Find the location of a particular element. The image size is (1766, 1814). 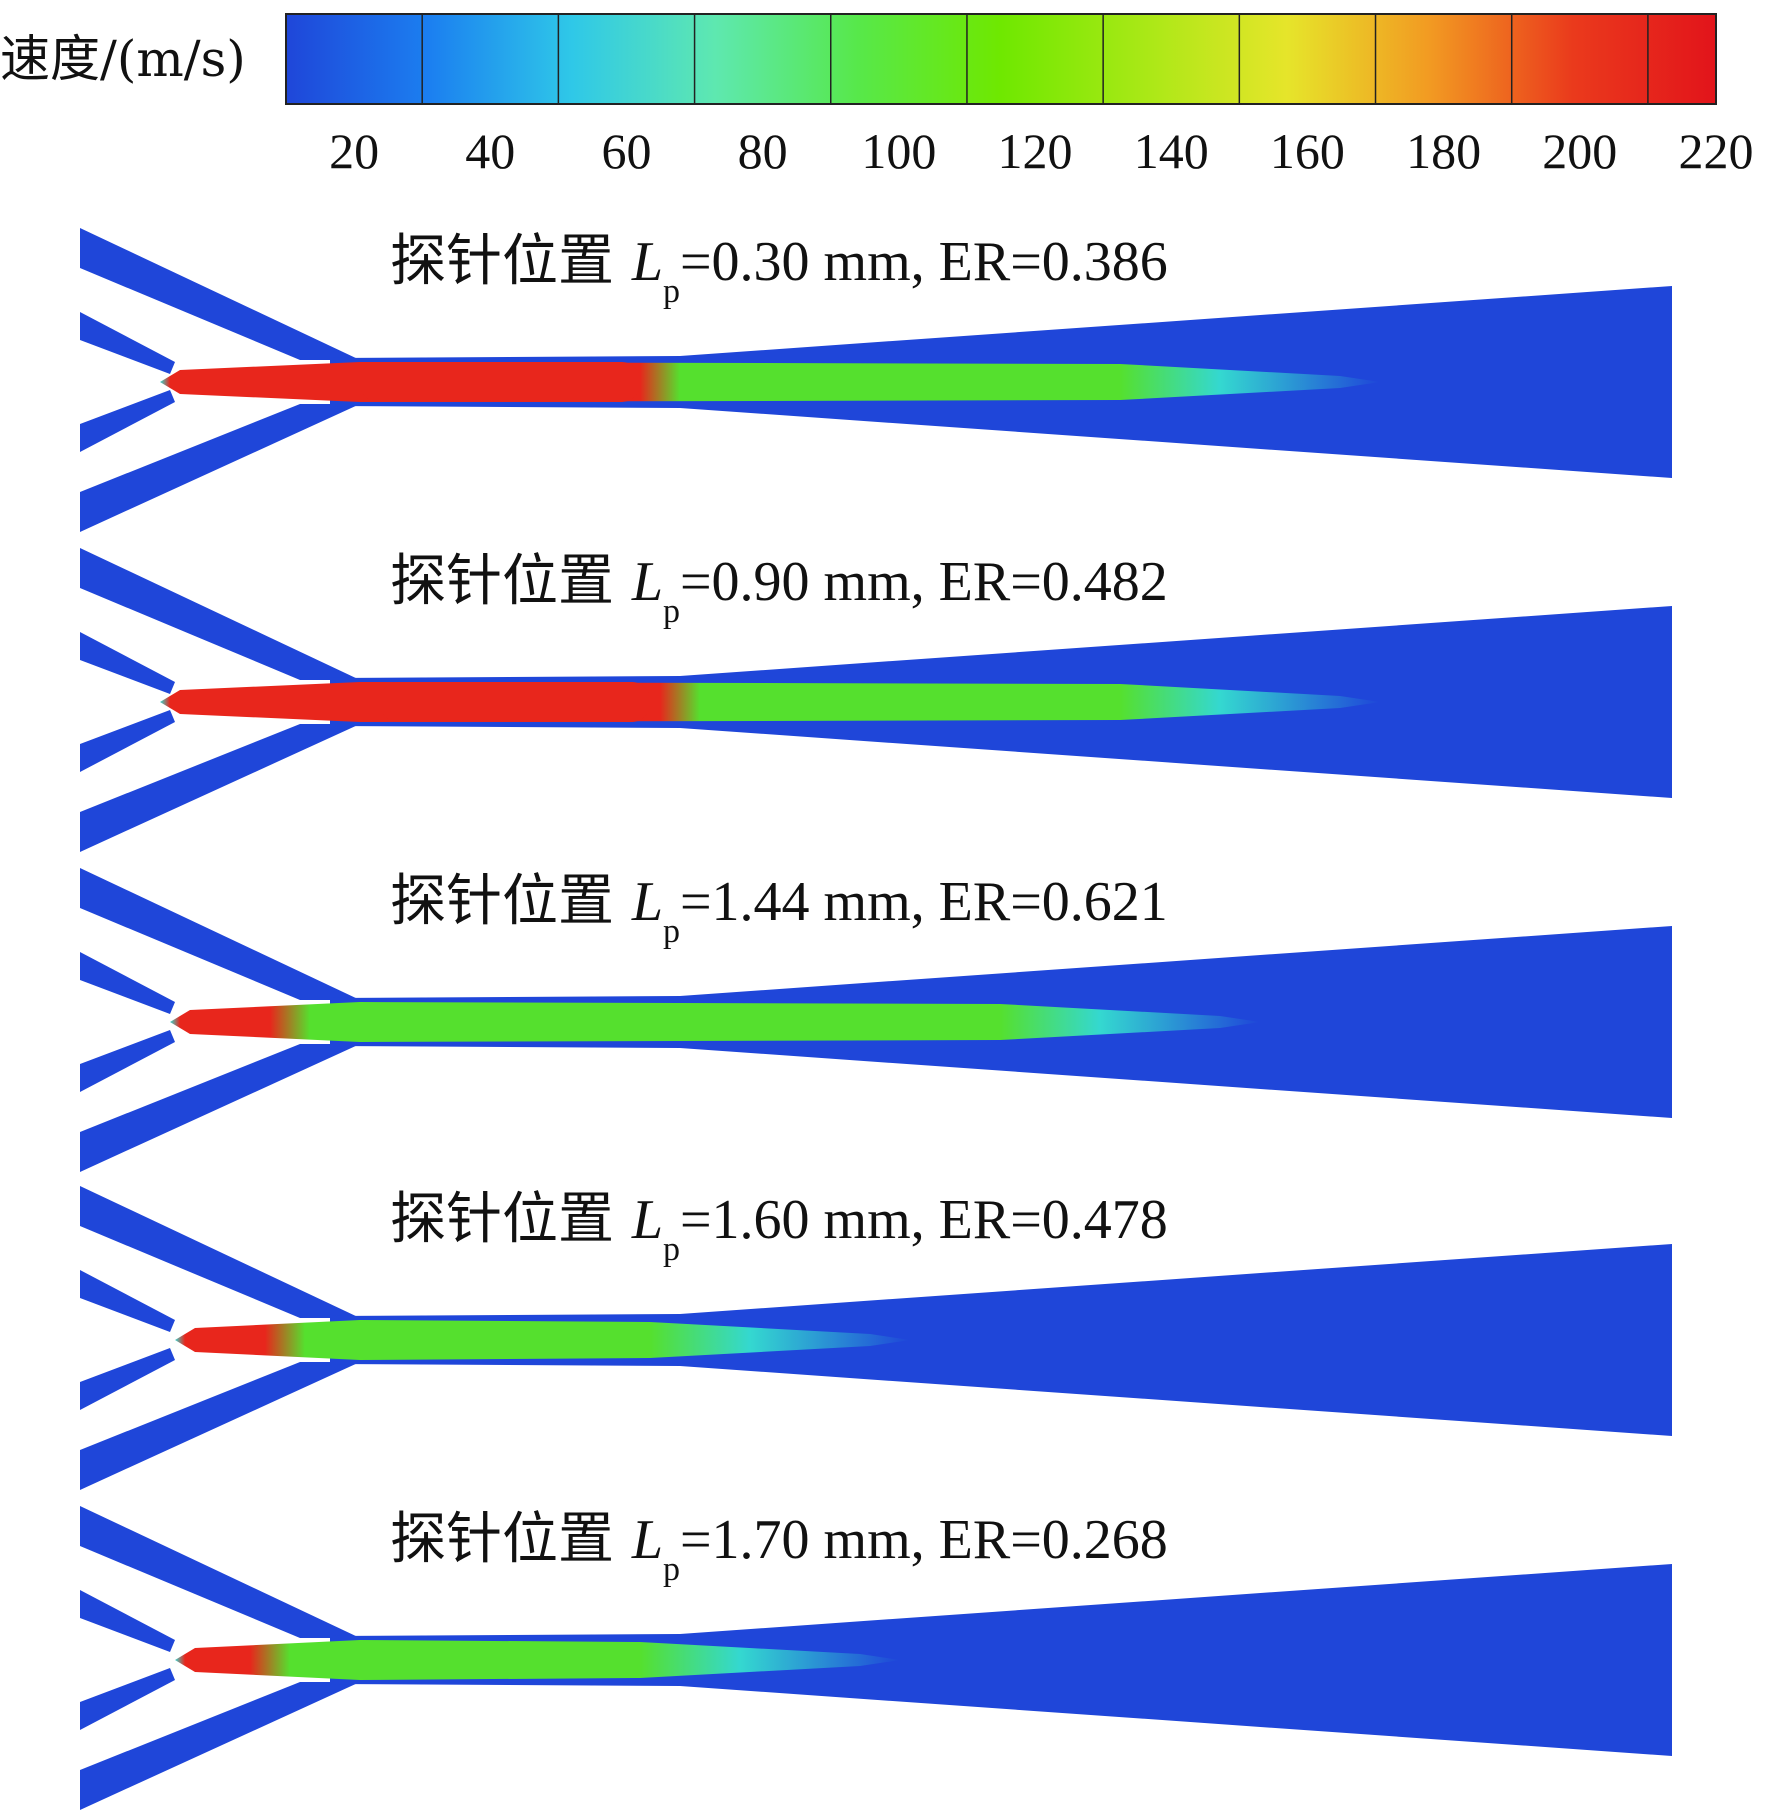

panel-title-values: =0.30 mm, ER=0.386 is located at coordinates (924, 262).